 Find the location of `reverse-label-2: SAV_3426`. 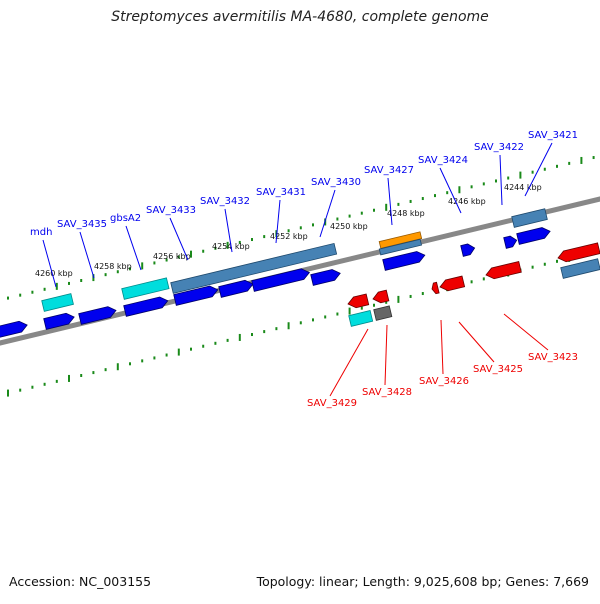

reverse-label-2: SAV_3426 is located at coordinates (444, 381).